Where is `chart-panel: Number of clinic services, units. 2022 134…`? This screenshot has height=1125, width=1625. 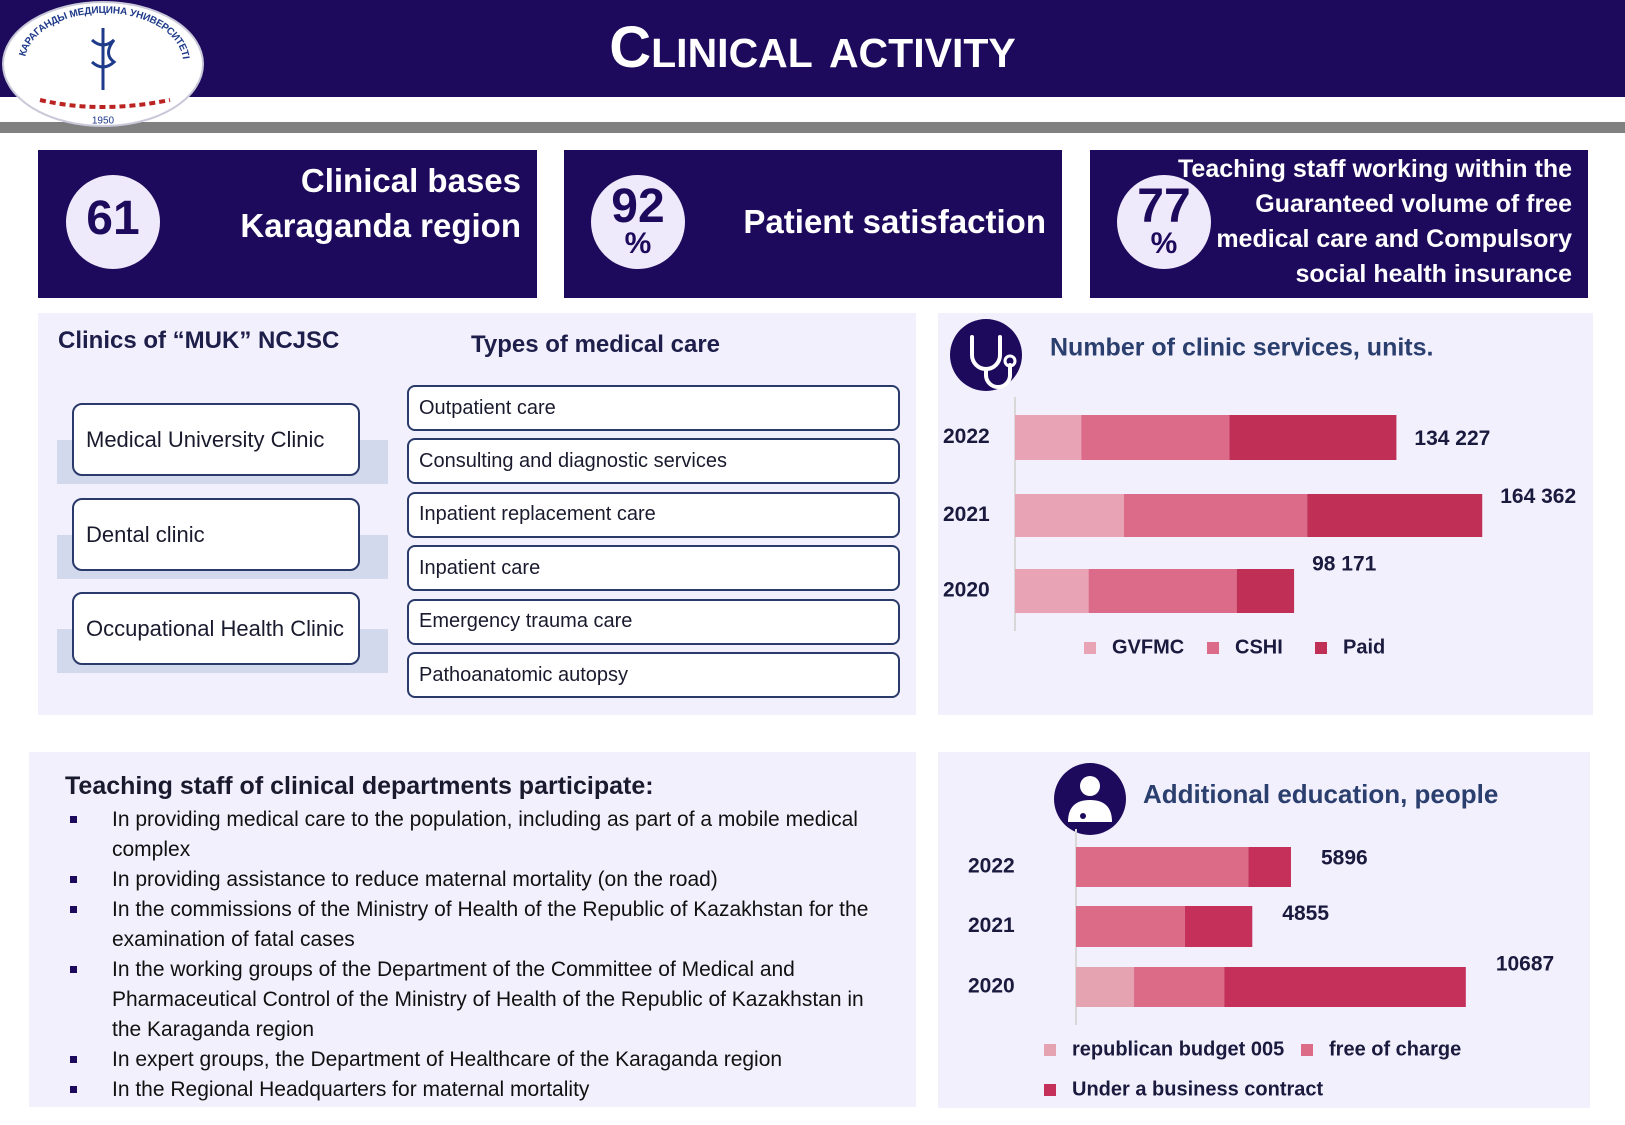 chart-panel: Number of clinic services, units. 2022 134… is located at coordinates (1265, 514).